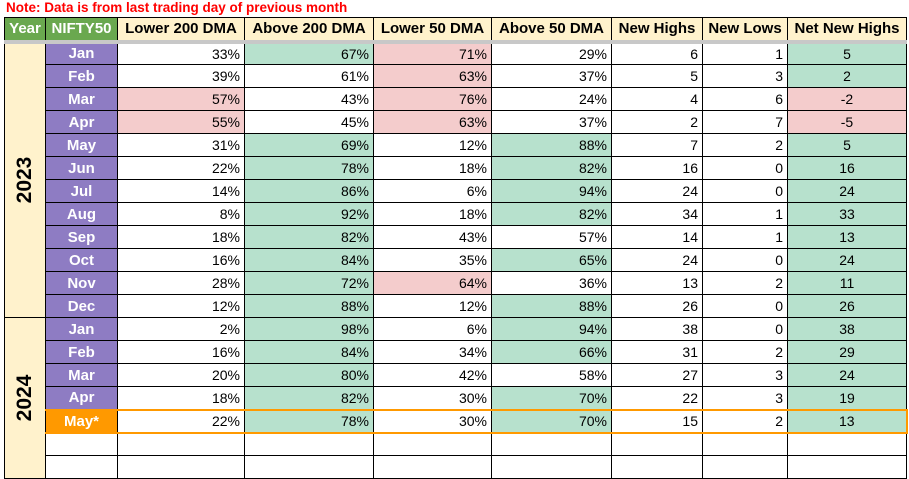  Describe the element at coordinates (181, 99) in the screenshot. I see `cell-lower-200-dma: 57%` at that location.